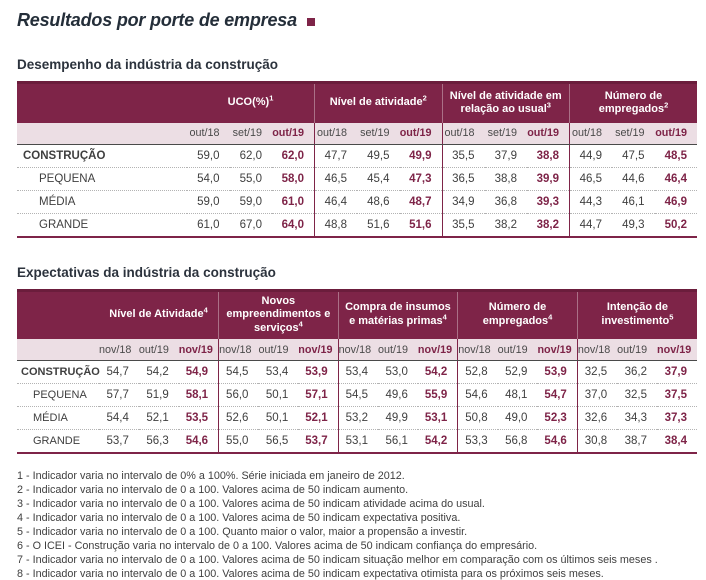 The width and height of the screenshot is (706, 580). Describe the element at coordinates (271, 98) in the screenshot. I see `footnote-reference: 1` at that location.